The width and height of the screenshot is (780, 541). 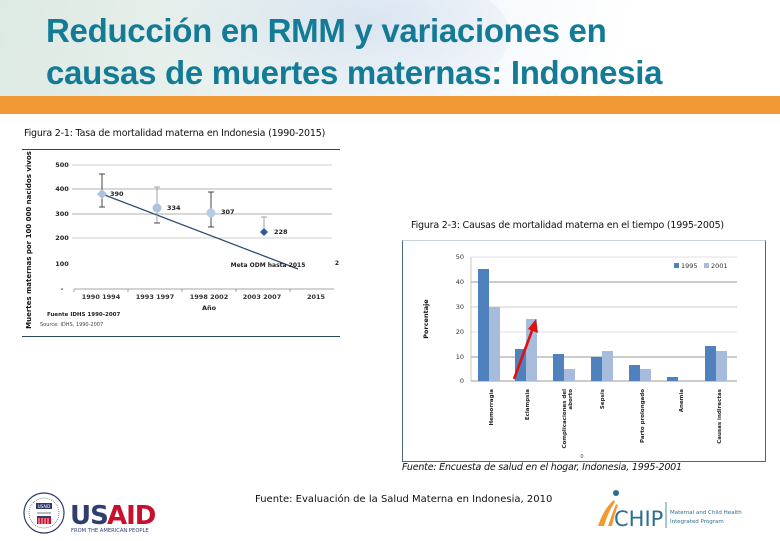 I want to click on y-axis-title: Porcentaje, so click(x=426, y=319).